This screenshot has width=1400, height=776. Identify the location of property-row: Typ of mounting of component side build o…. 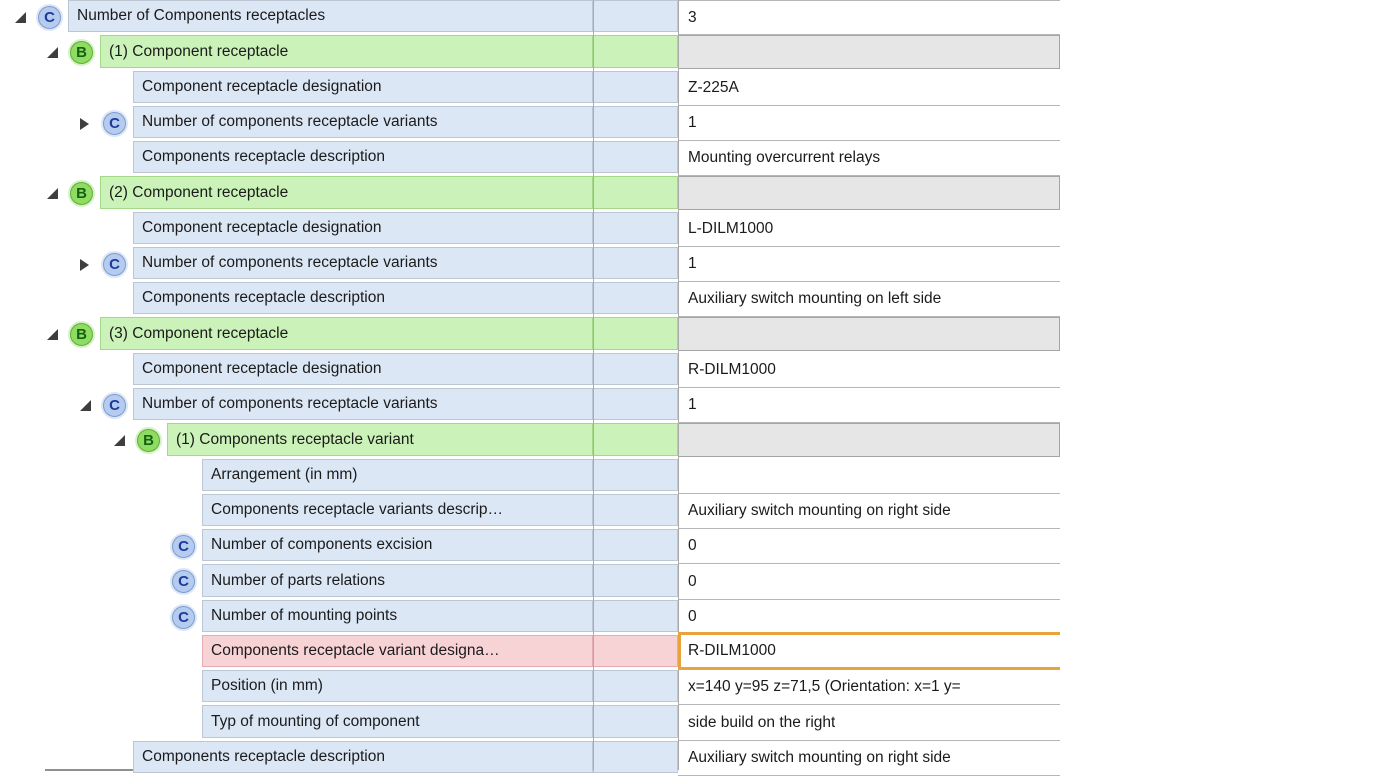
(530, 723).